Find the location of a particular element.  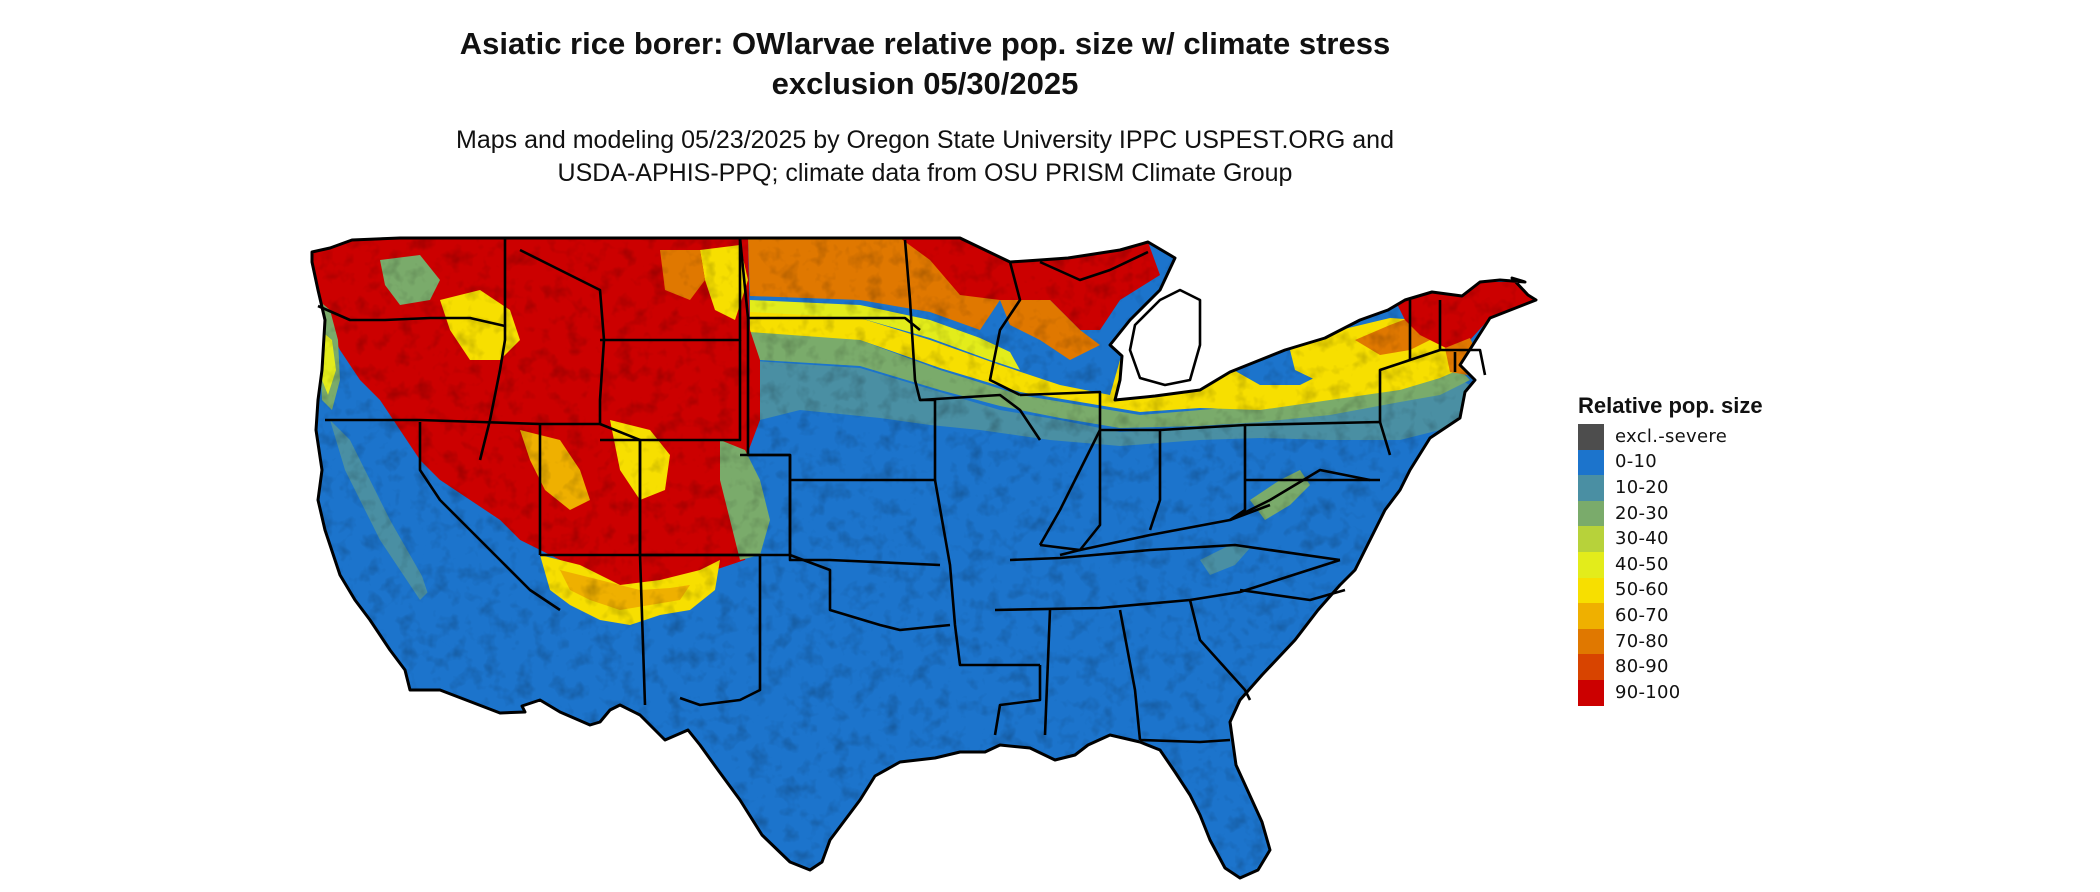

legend-item: 10-20 is located at coordinates (1728, 488).